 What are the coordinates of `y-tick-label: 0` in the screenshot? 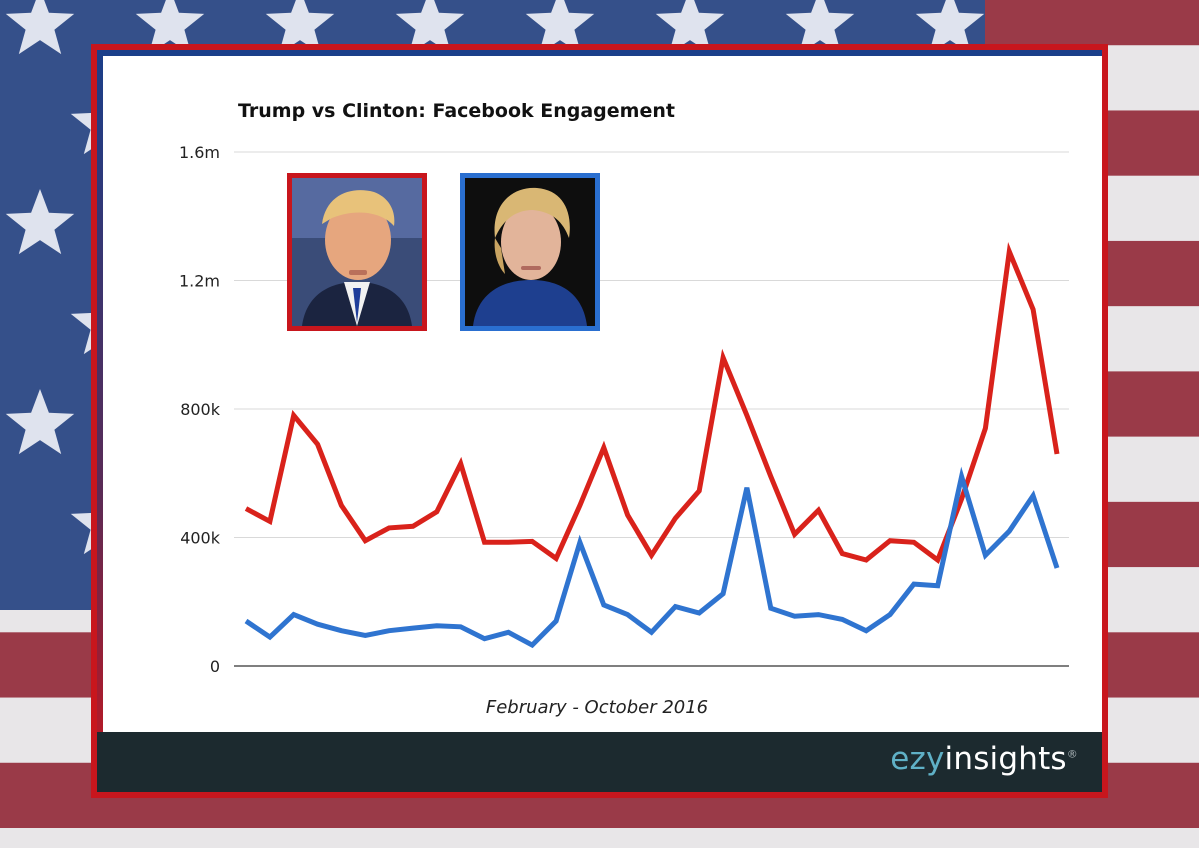 It's located at (215, 666).